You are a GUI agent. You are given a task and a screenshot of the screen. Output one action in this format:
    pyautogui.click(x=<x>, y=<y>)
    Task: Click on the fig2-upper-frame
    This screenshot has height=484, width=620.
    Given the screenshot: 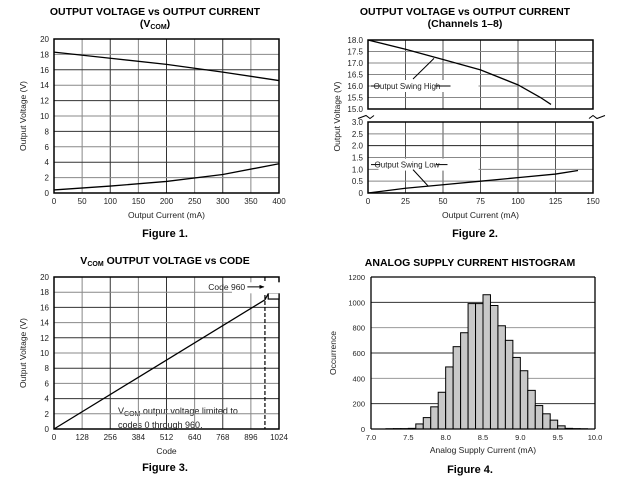 What is the action you would take?
    pyautogui.click(x=480, y=74)
    